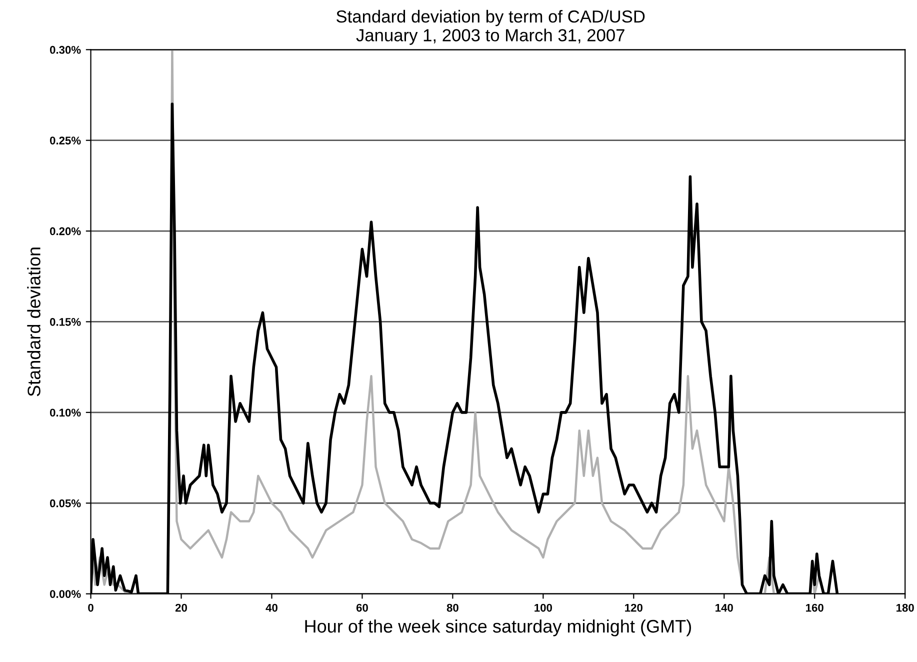 Image resolution: width=917 pixels, height=662 pixels. I want to click on y-tick-label: 0.20%, so click(65, 231).